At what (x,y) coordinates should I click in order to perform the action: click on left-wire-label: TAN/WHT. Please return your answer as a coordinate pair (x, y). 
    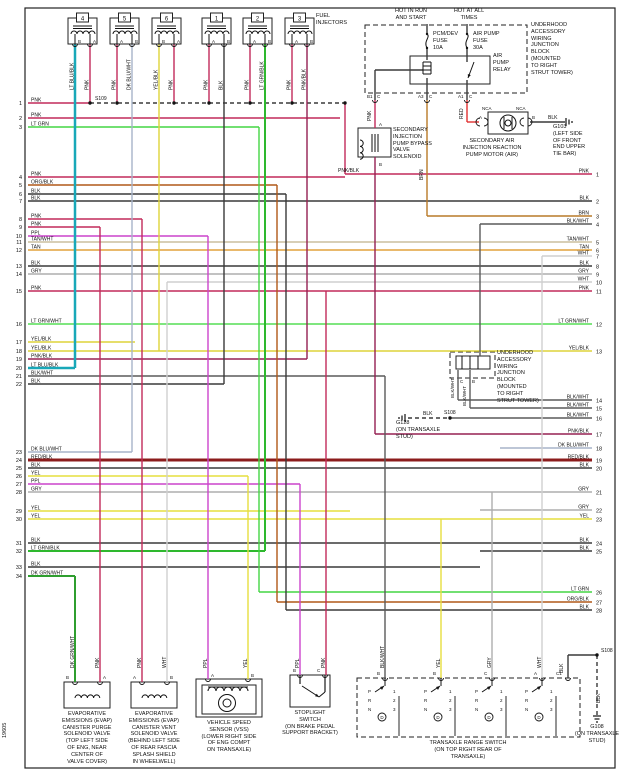
    Looking at the image, I should click on (42, 240).